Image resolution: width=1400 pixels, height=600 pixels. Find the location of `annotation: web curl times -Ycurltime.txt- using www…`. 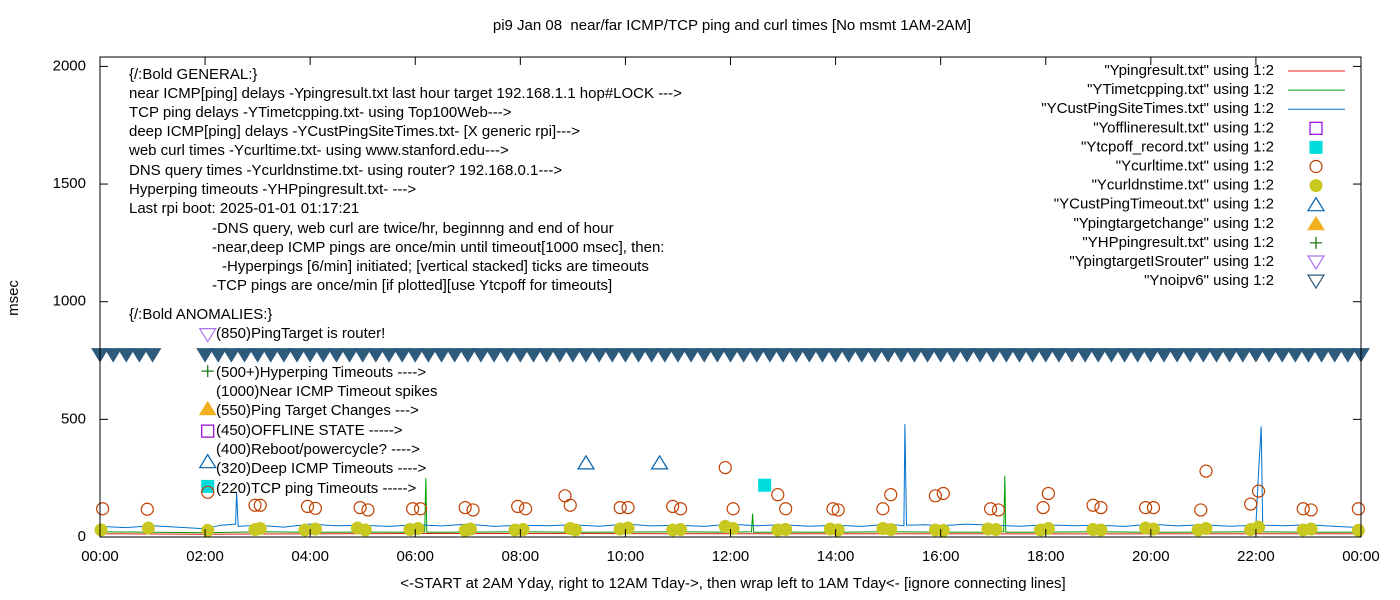

annotation: web curl times -Ycurltime.txt- using www… is located at coordinates (318, 150).